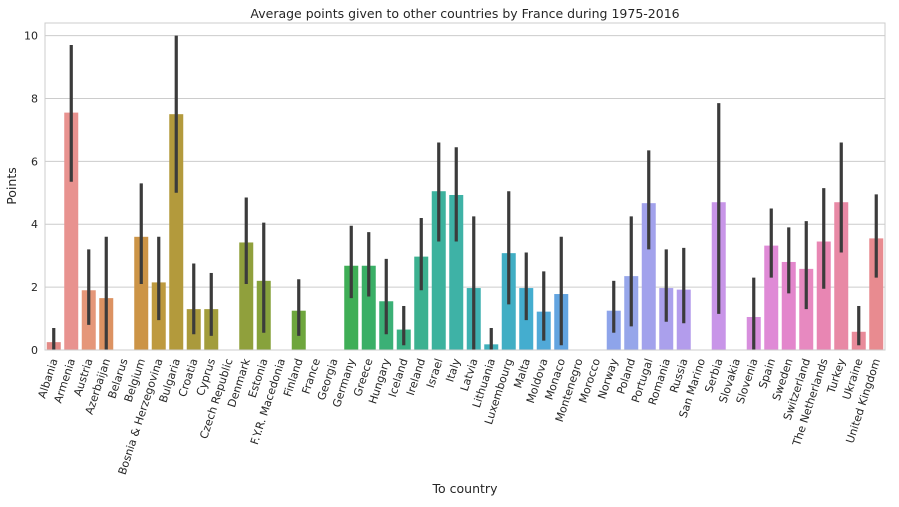 This screenshot has width=899, height=507. I want to click on y-tick-label: 0, so click(34, 350).